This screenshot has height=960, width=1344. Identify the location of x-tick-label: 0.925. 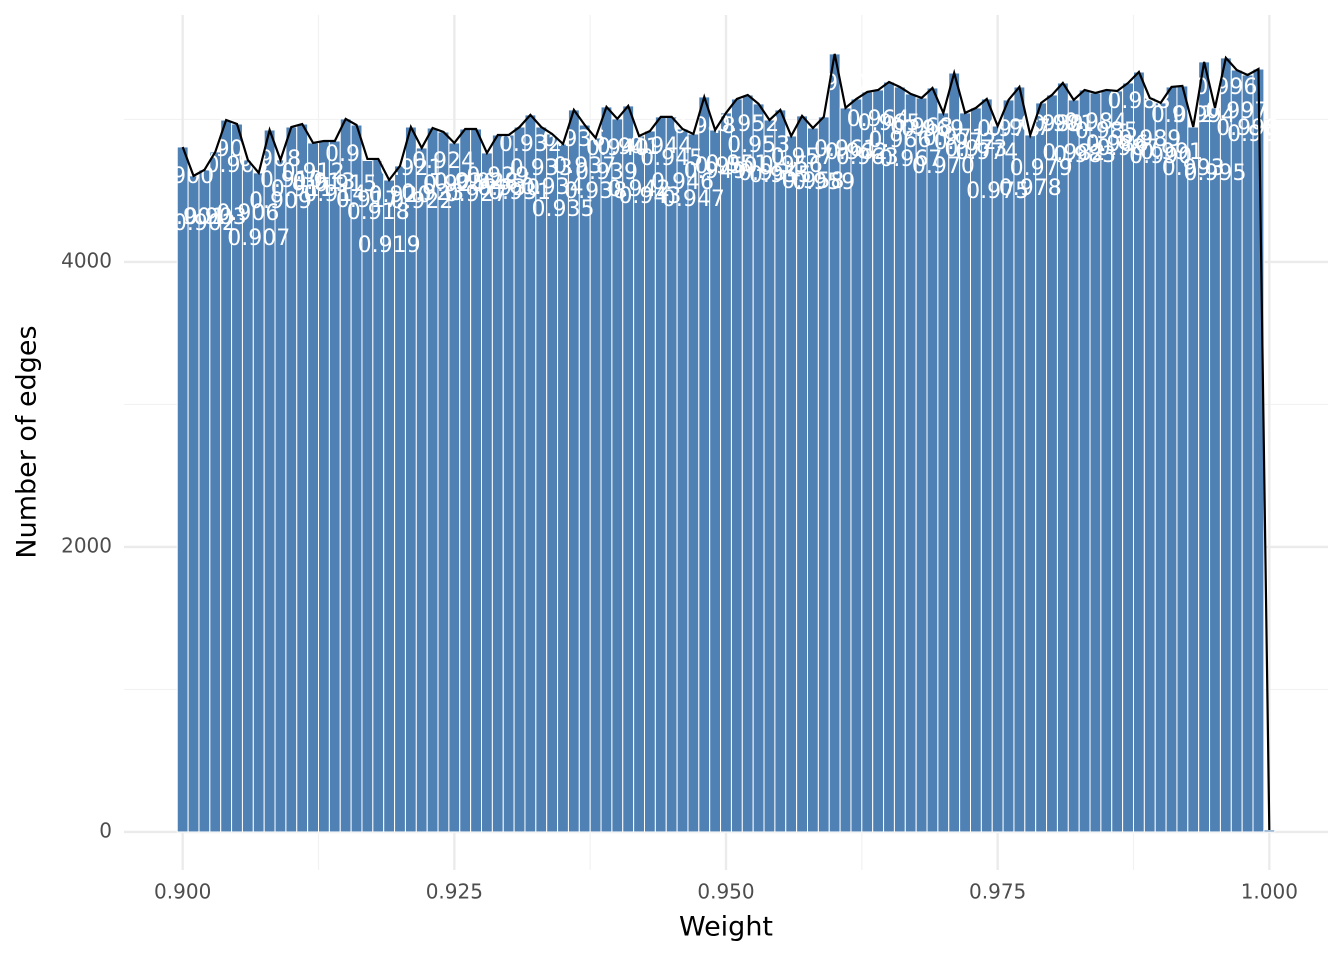
(454, 892).